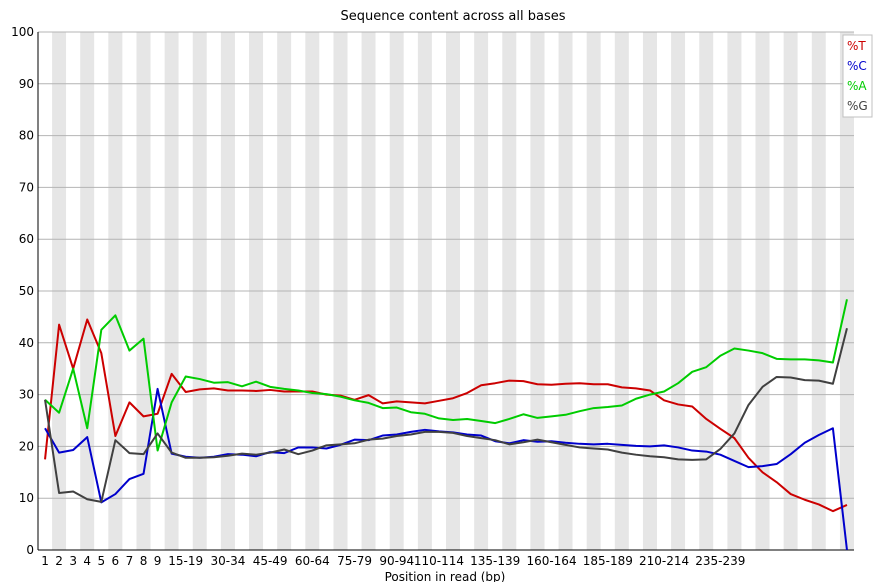  What do you see at coordinates (354, 561) in the screenshot?
I see `x-tick-label: 75-79` at bounding box center [354, 561].